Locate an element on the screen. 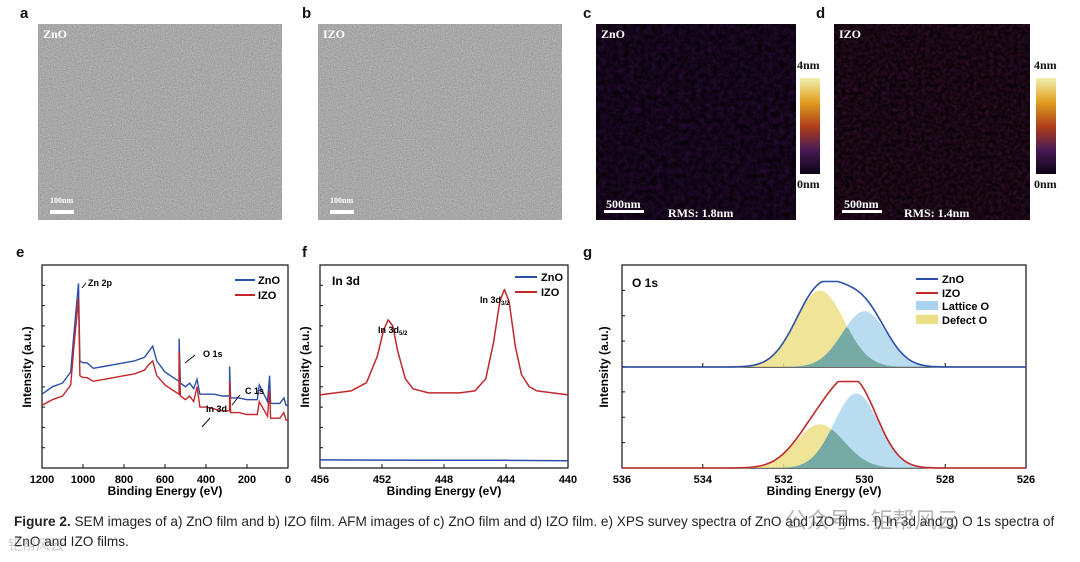 The image size is (1080, 562). legend-label-defect: Defect O is located at coordinates (965, 321).